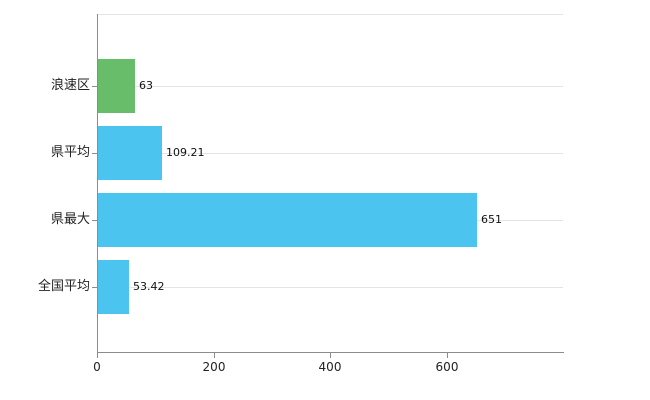  I want to click on x-axis-line, so click(330, 352).